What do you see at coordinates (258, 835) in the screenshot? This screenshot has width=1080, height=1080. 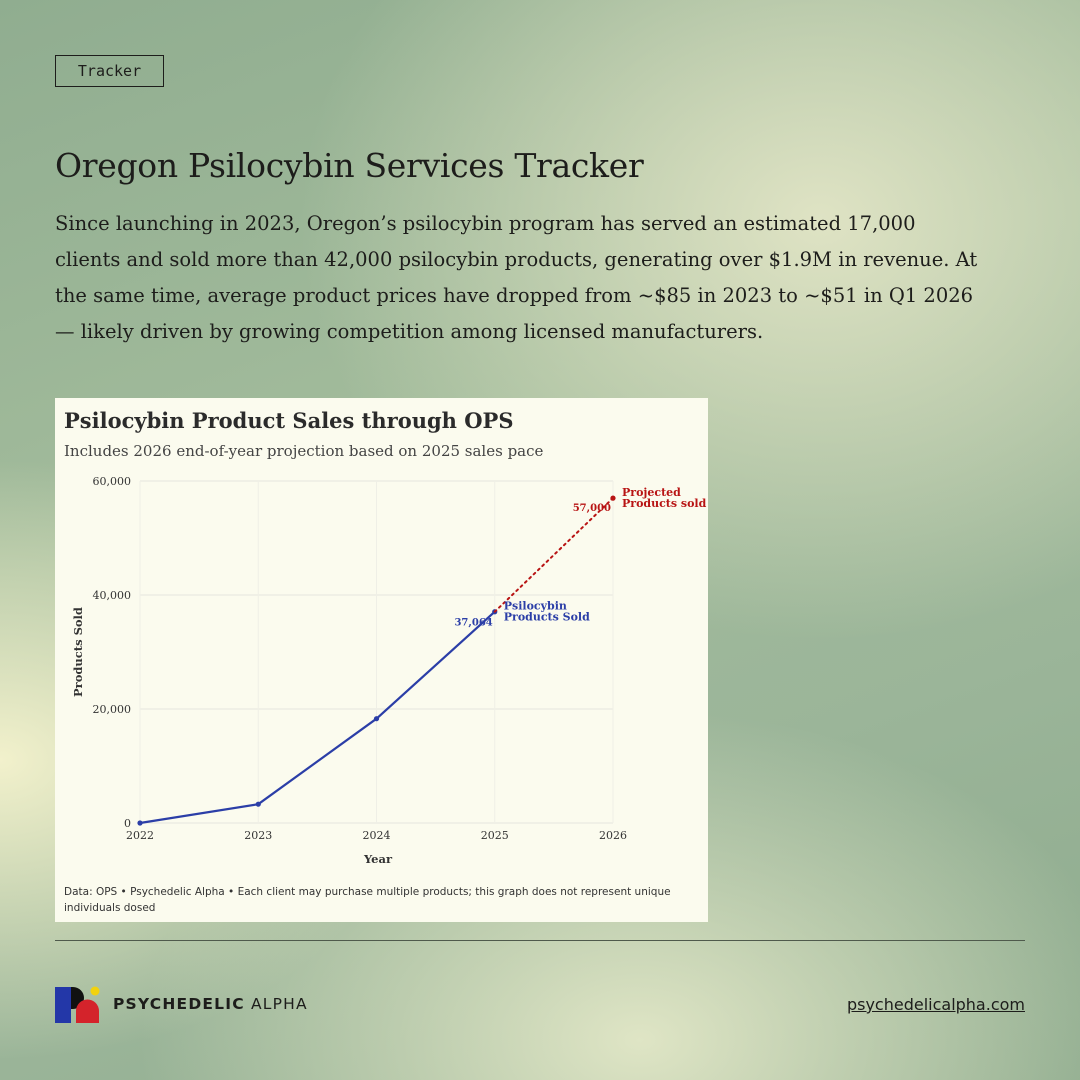 I see `x-tick-label: 2023` at bounding box center [258, 835].